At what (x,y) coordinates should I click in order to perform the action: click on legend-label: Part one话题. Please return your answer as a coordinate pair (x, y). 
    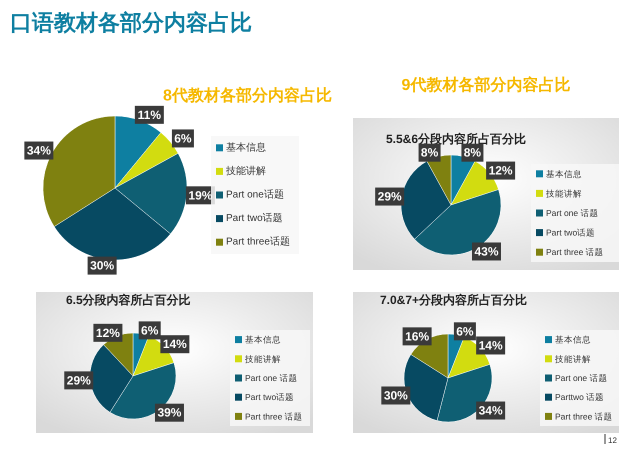
    Looking at the image, I should click on (255, 194).